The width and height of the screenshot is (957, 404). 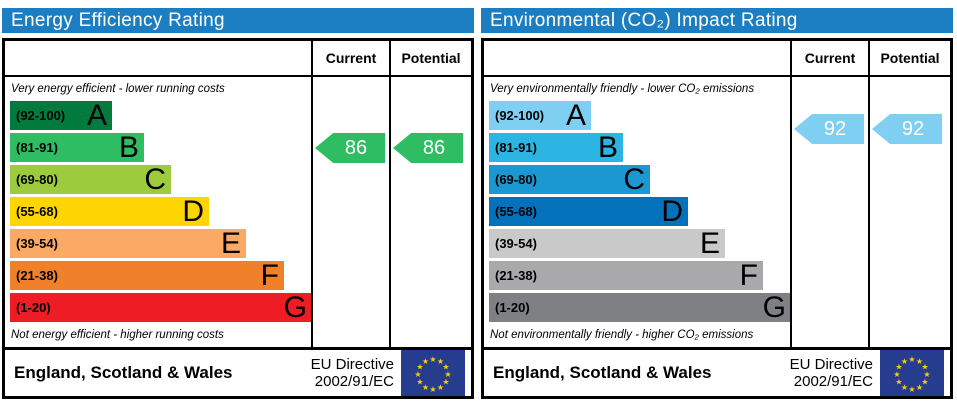 What do you see at coordinates (90, 179) in the screenshot?
I see `band-c: (69-80) C` at bounding box center [90, 179].